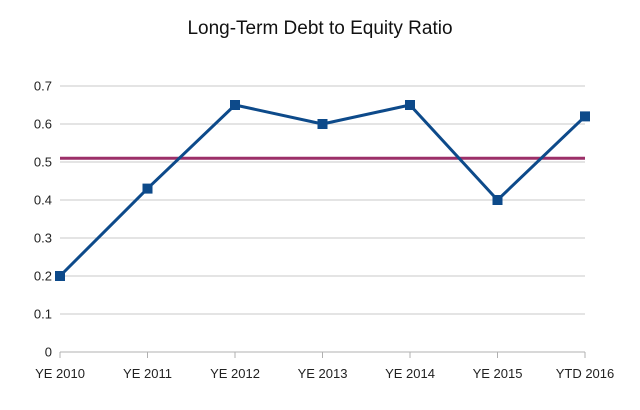  Describe the element at coordinates (43, 162) in the screenshot. I see `y-tick-label: 0.5` at that location.